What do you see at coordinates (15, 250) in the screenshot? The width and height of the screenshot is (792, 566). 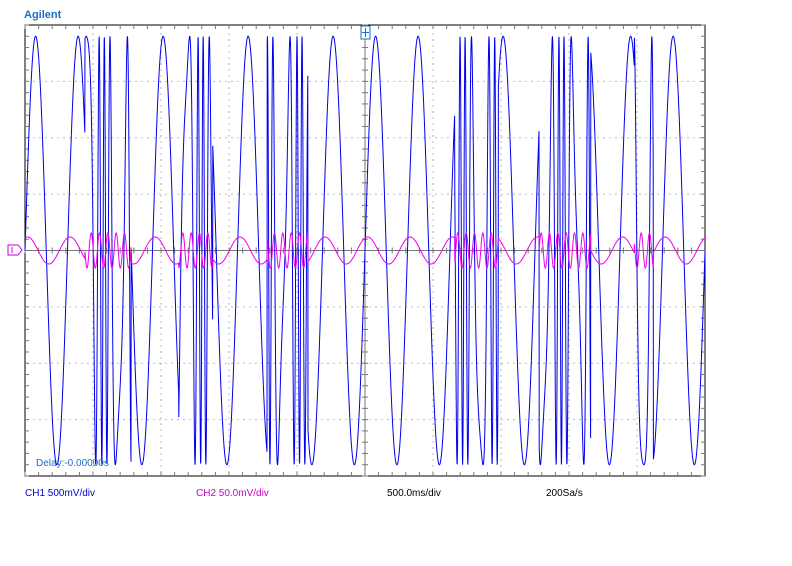 I see `ground-level-marker-icon` at bounding box center [15, 250].